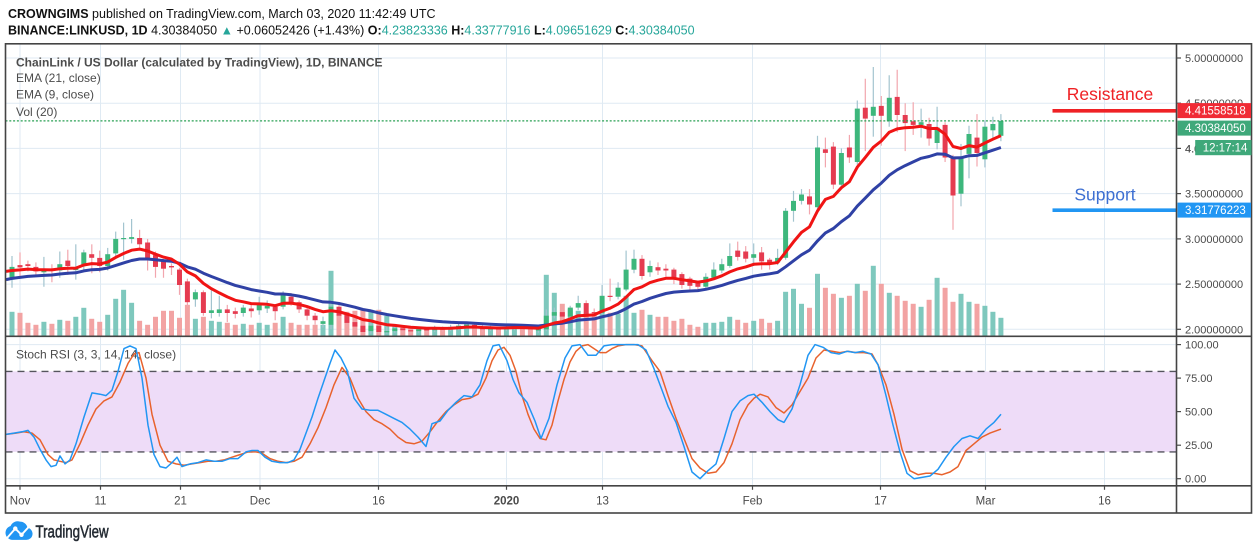 The width and height of the screenshot is (1258, 550). What do you see at coordinates (96, 355) in the screenshot?
I see `svg-text:Stoch RSI (3, 3, 14, 14, close: Stoch RSI (3, 3, 14, 14, close)` at bounding box center [96, 355].